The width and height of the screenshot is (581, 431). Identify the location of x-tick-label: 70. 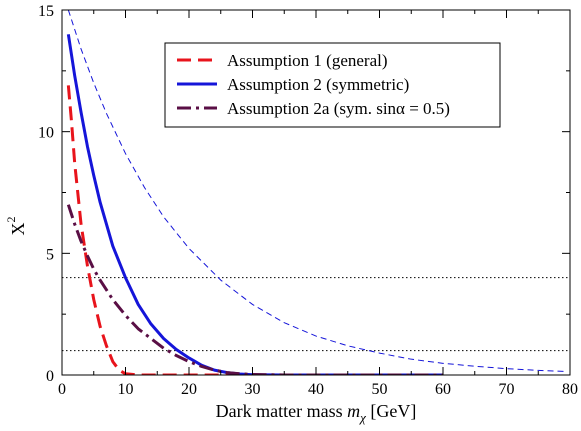
(507, 389).